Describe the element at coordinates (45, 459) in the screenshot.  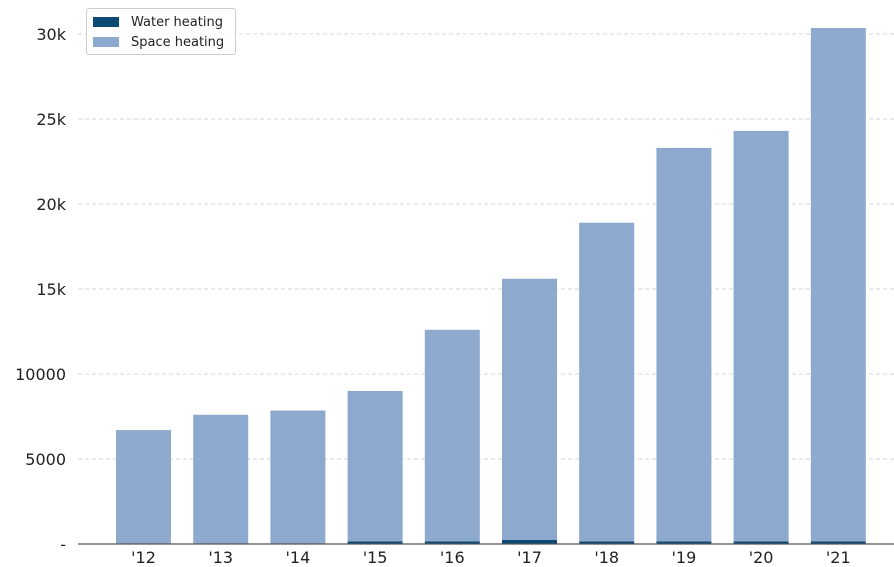
I see `y-tick-label: 5000` at that location.